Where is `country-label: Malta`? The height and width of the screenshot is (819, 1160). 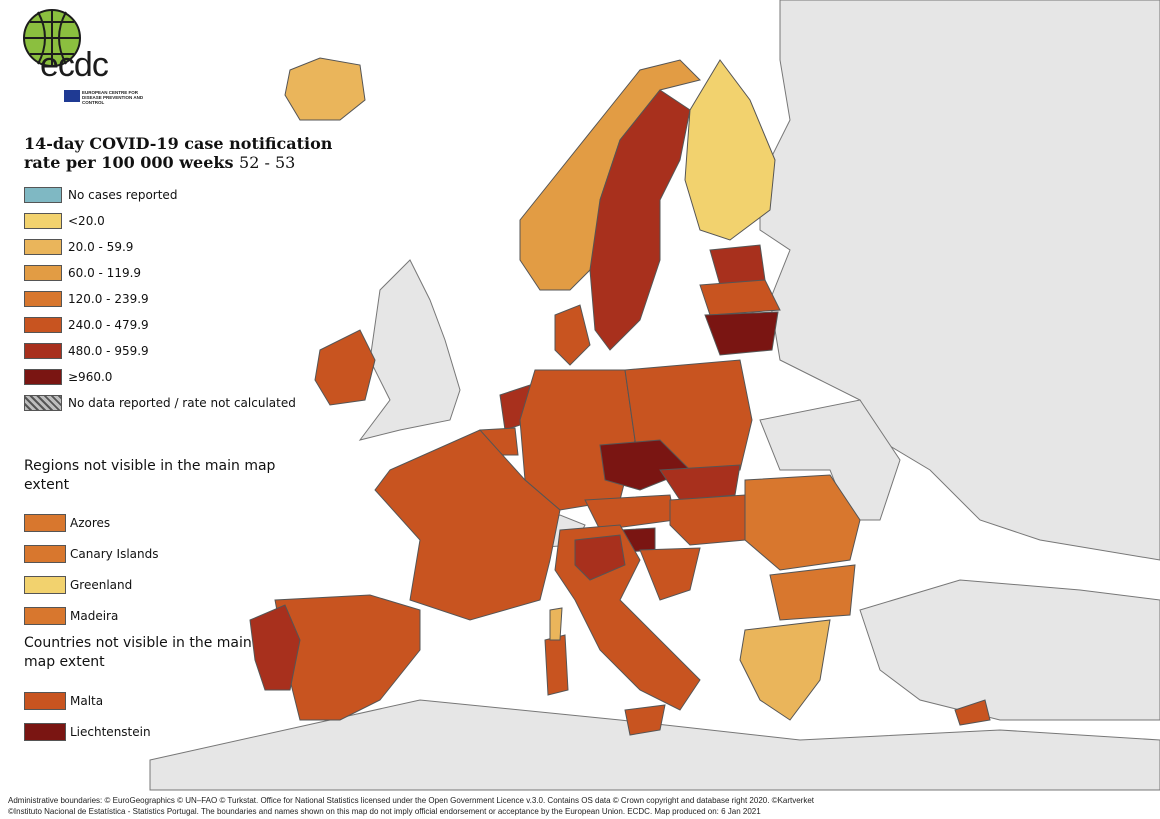 country-label: Malta is located at coordinates (87, 701).